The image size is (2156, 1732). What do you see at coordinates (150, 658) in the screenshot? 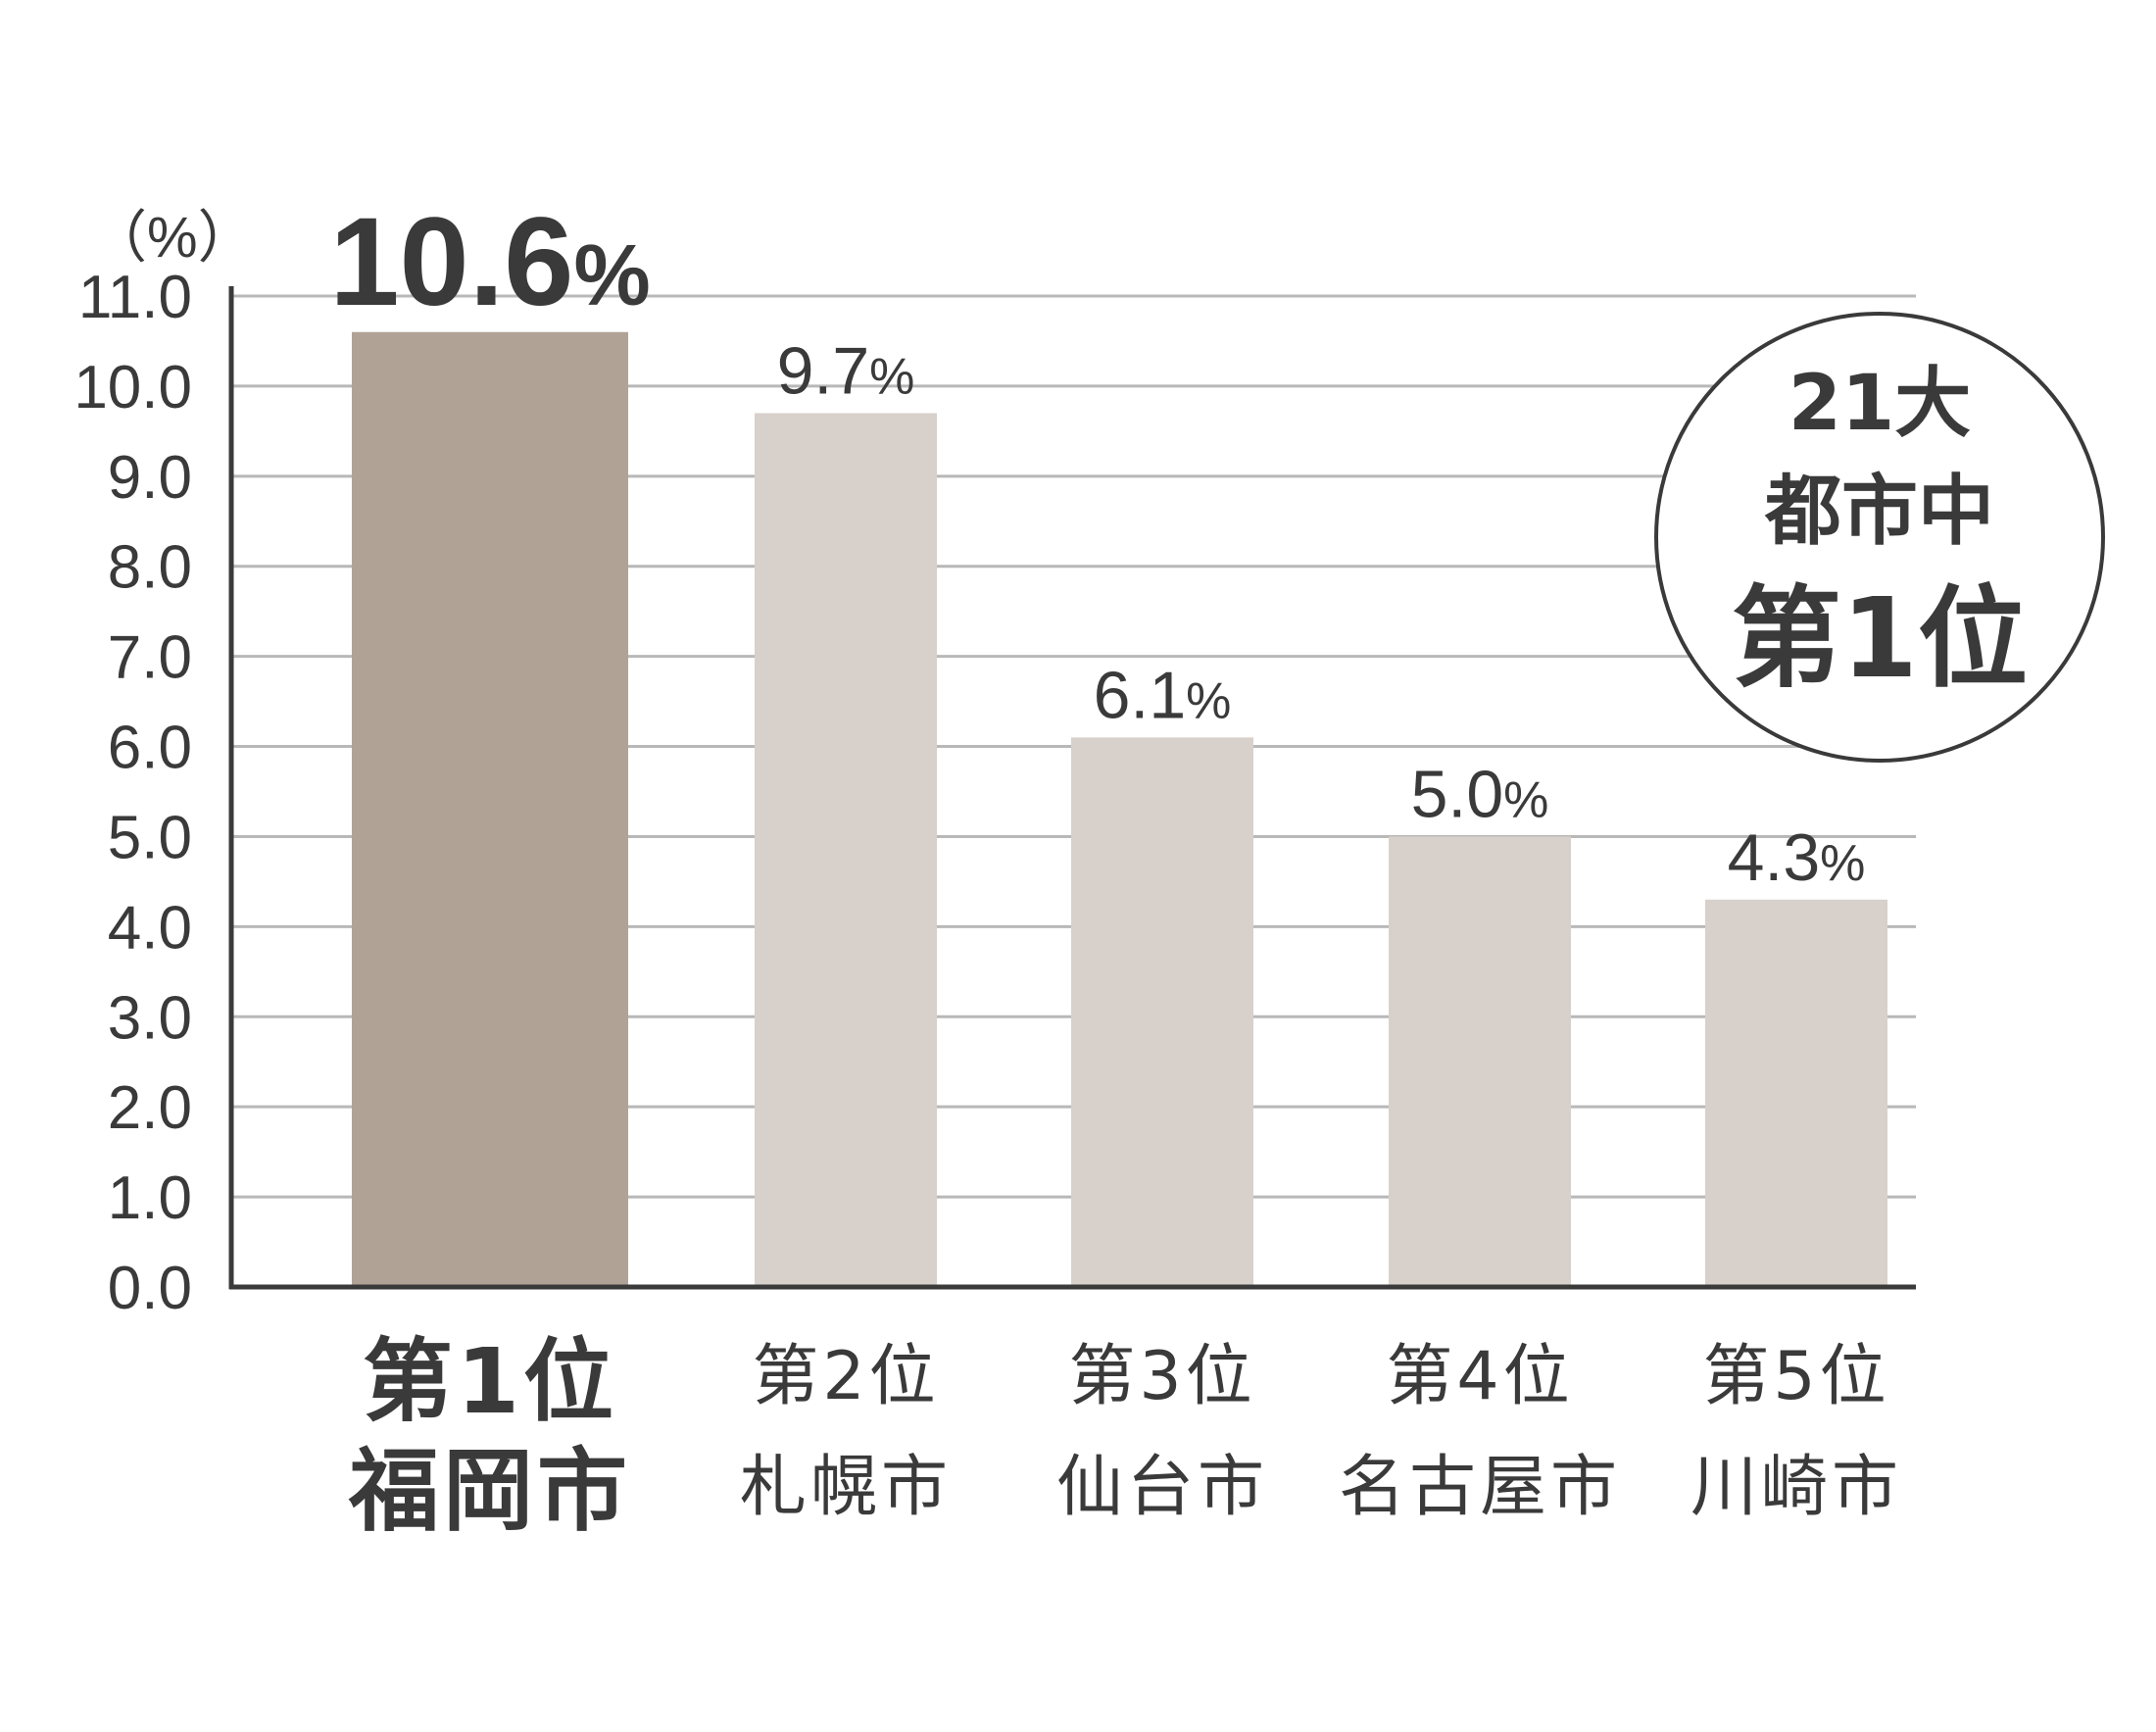
I see `y-tick-label: 7.0` at bounding box center [150, 658].